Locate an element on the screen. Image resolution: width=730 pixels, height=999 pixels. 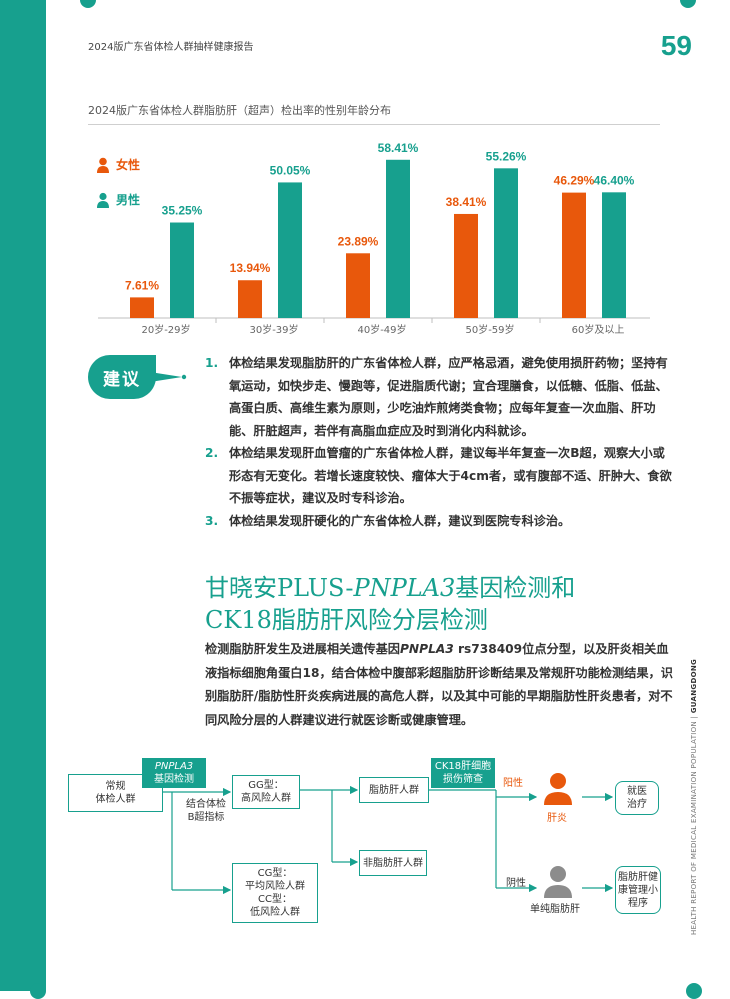
legend-male-label: 男性 is located at coordinates (128, 200).